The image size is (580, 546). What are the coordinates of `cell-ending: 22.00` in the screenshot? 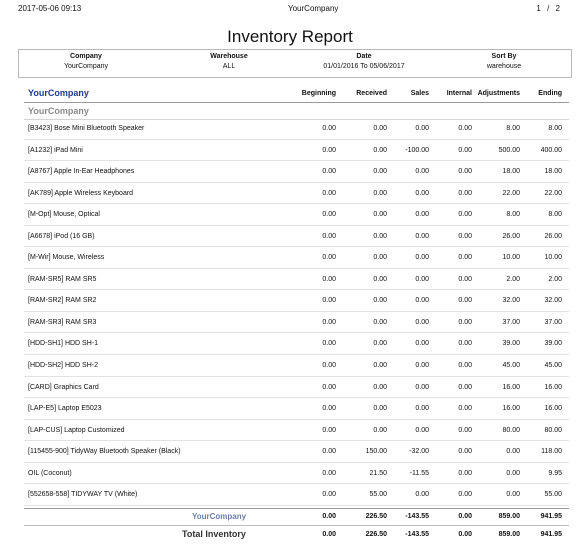 It's located at (553, 193).